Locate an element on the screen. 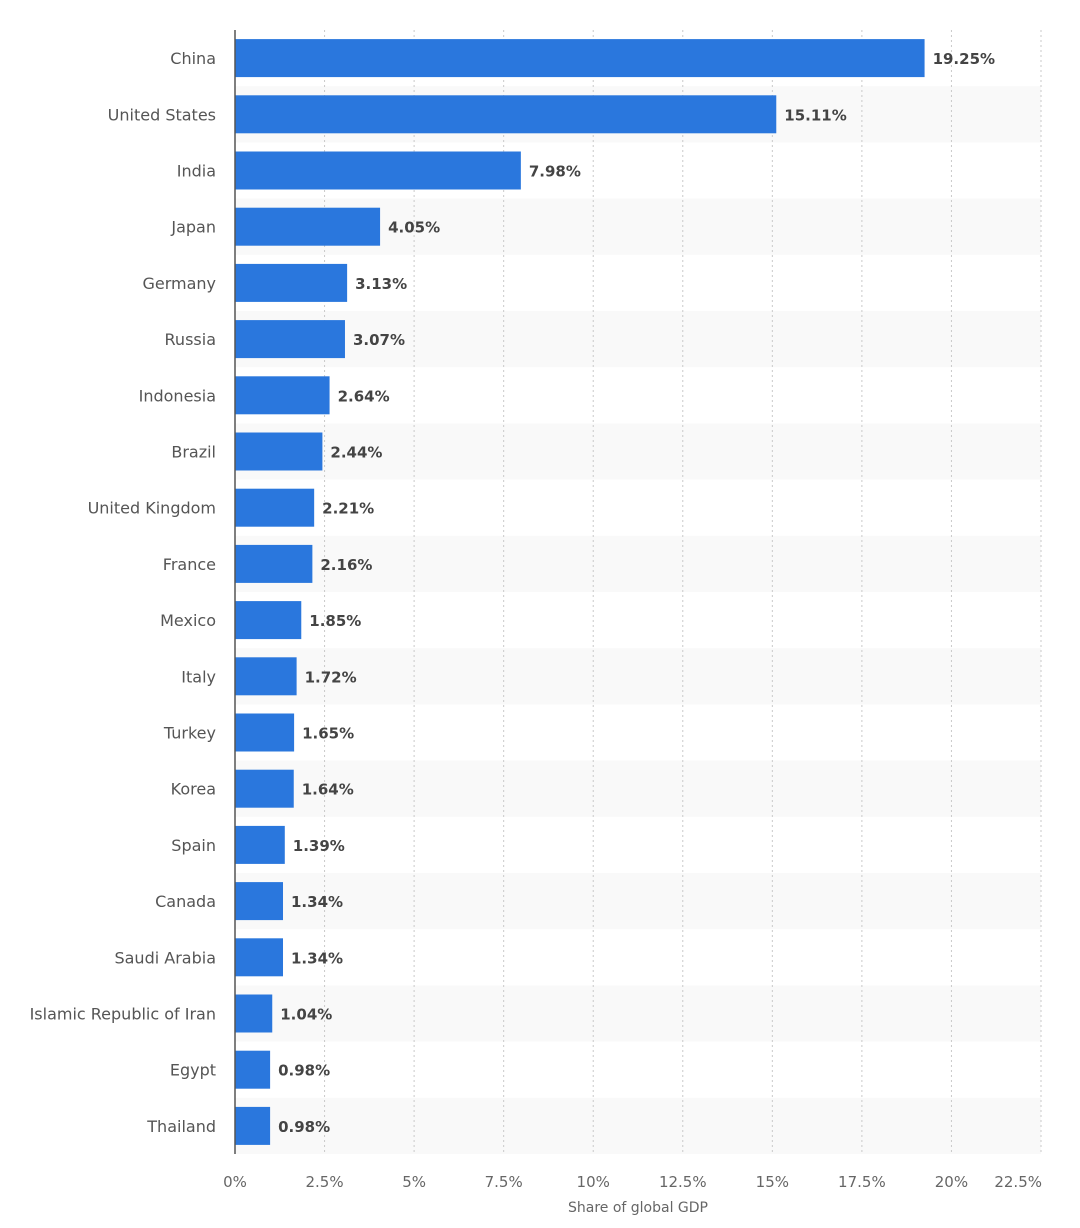 The image size is (1080, 1228). x-tick-label: 17.5% is located at coordinates (862, 1182).